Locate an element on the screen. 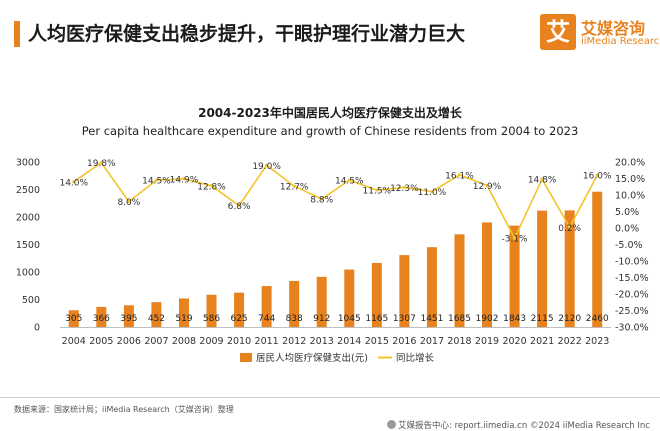  growth-value-label: 16.1% is located at coordinates (459, 176).